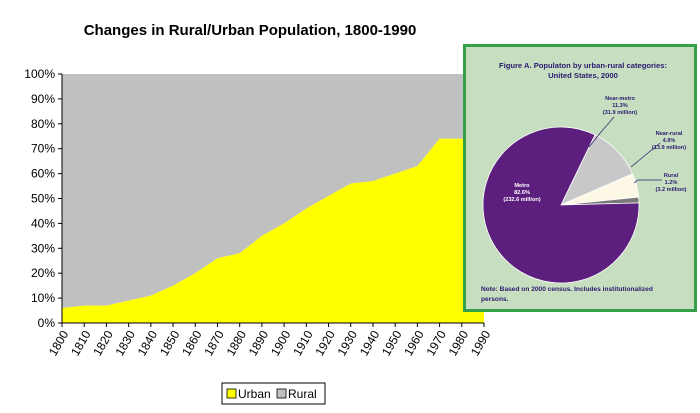 The height and width of the screenshot is (413, 700). I want to click on legend-label-rural: Rural, so click(302, 394).